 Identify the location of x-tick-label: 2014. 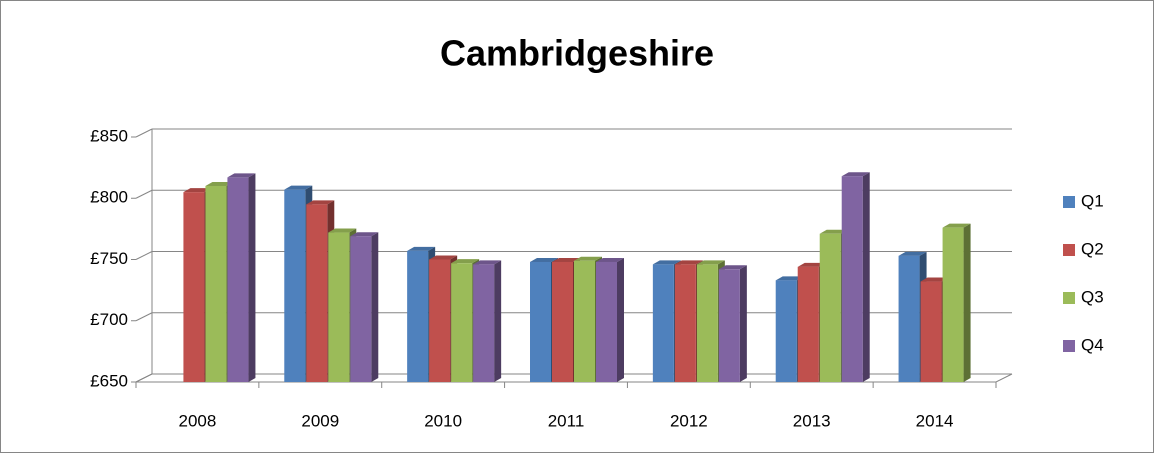
(935, 420).